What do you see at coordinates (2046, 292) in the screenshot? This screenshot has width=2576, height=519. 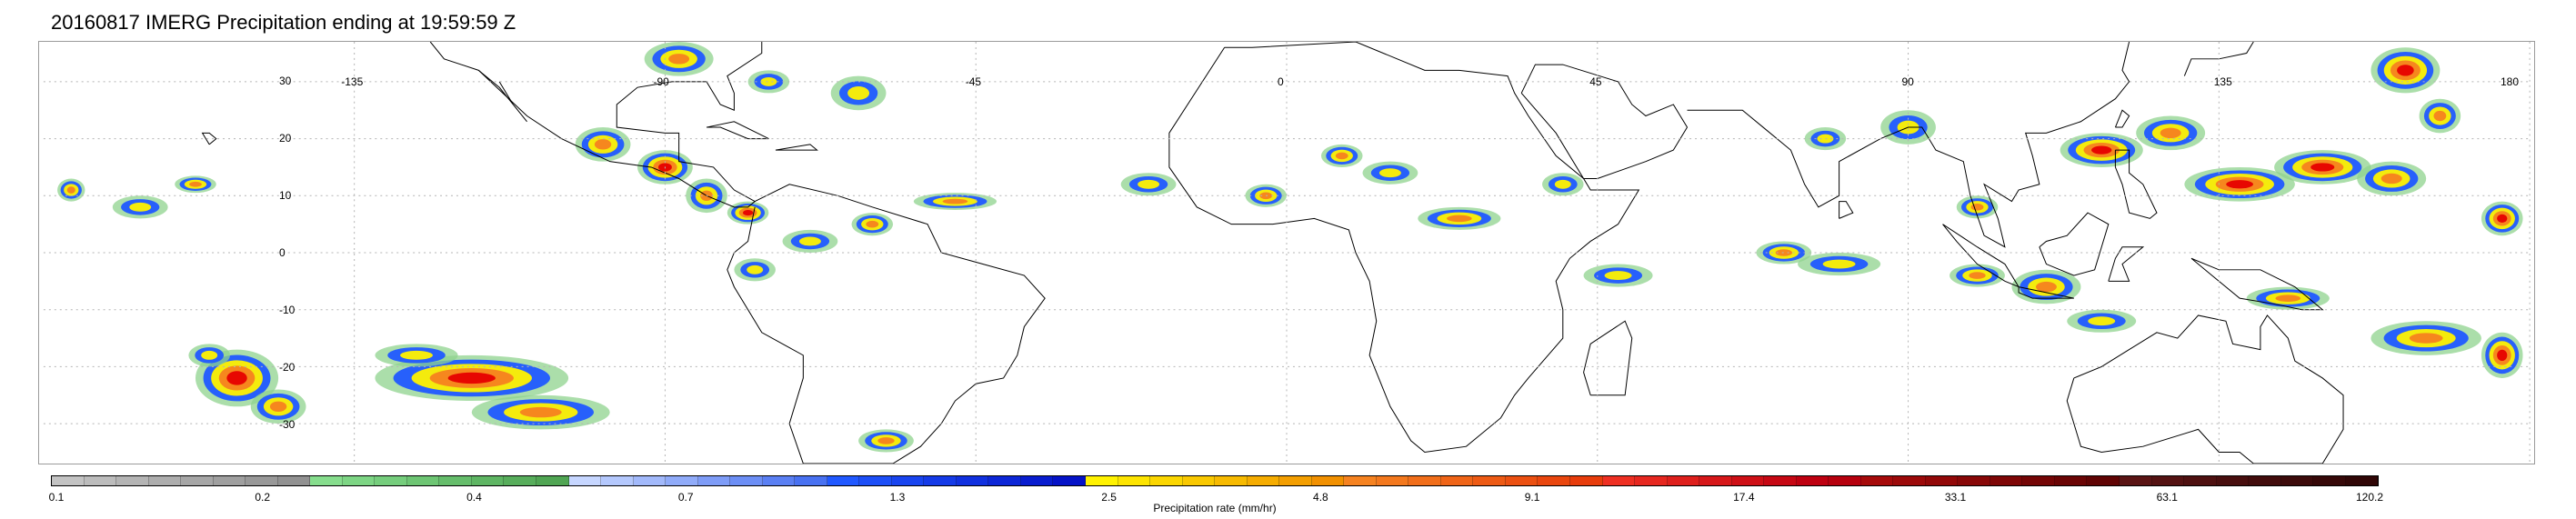 I see `coastline-java` at bounding box center [2046, 292].